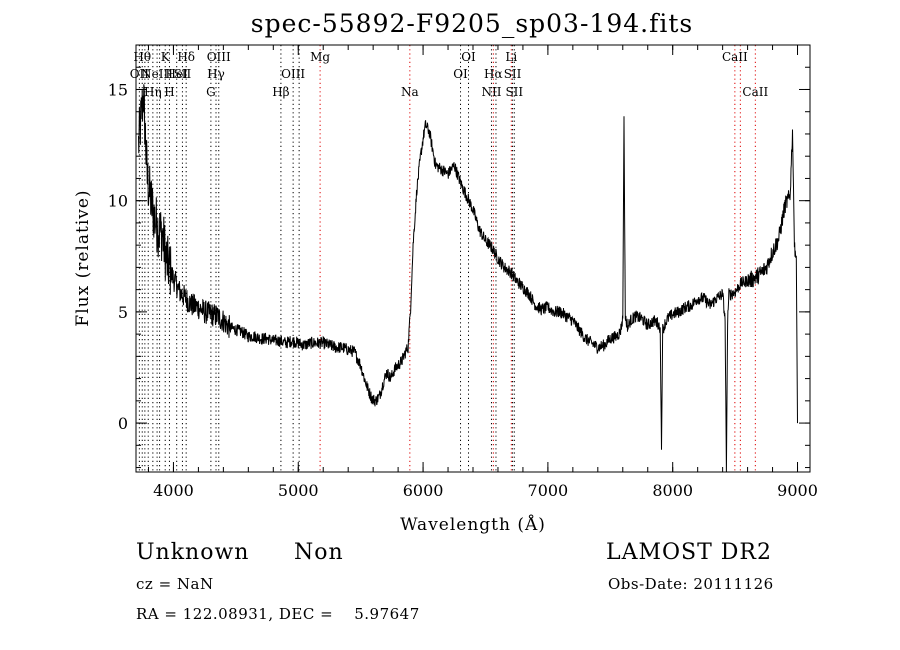  What do you see at coordinates (493, 74) in the screenshot?
I see `spectral-line-label: Hα` at bounding box center [493, 74].